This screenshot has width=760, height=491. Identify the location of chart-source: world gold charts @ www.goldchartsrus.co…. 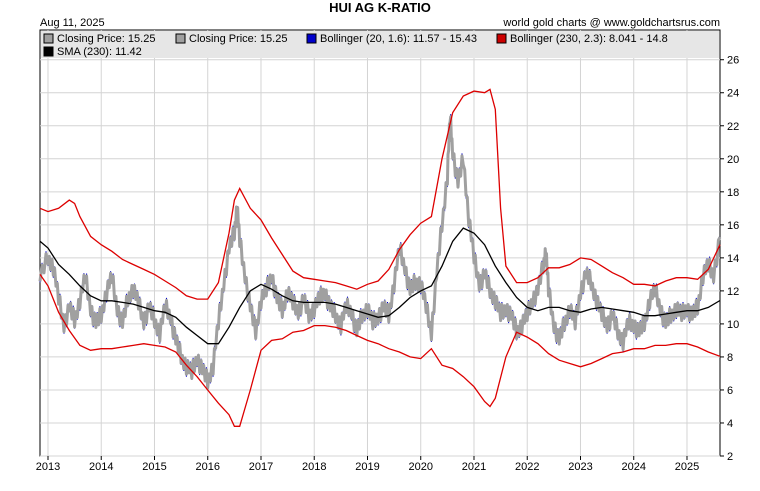
(611, 23).